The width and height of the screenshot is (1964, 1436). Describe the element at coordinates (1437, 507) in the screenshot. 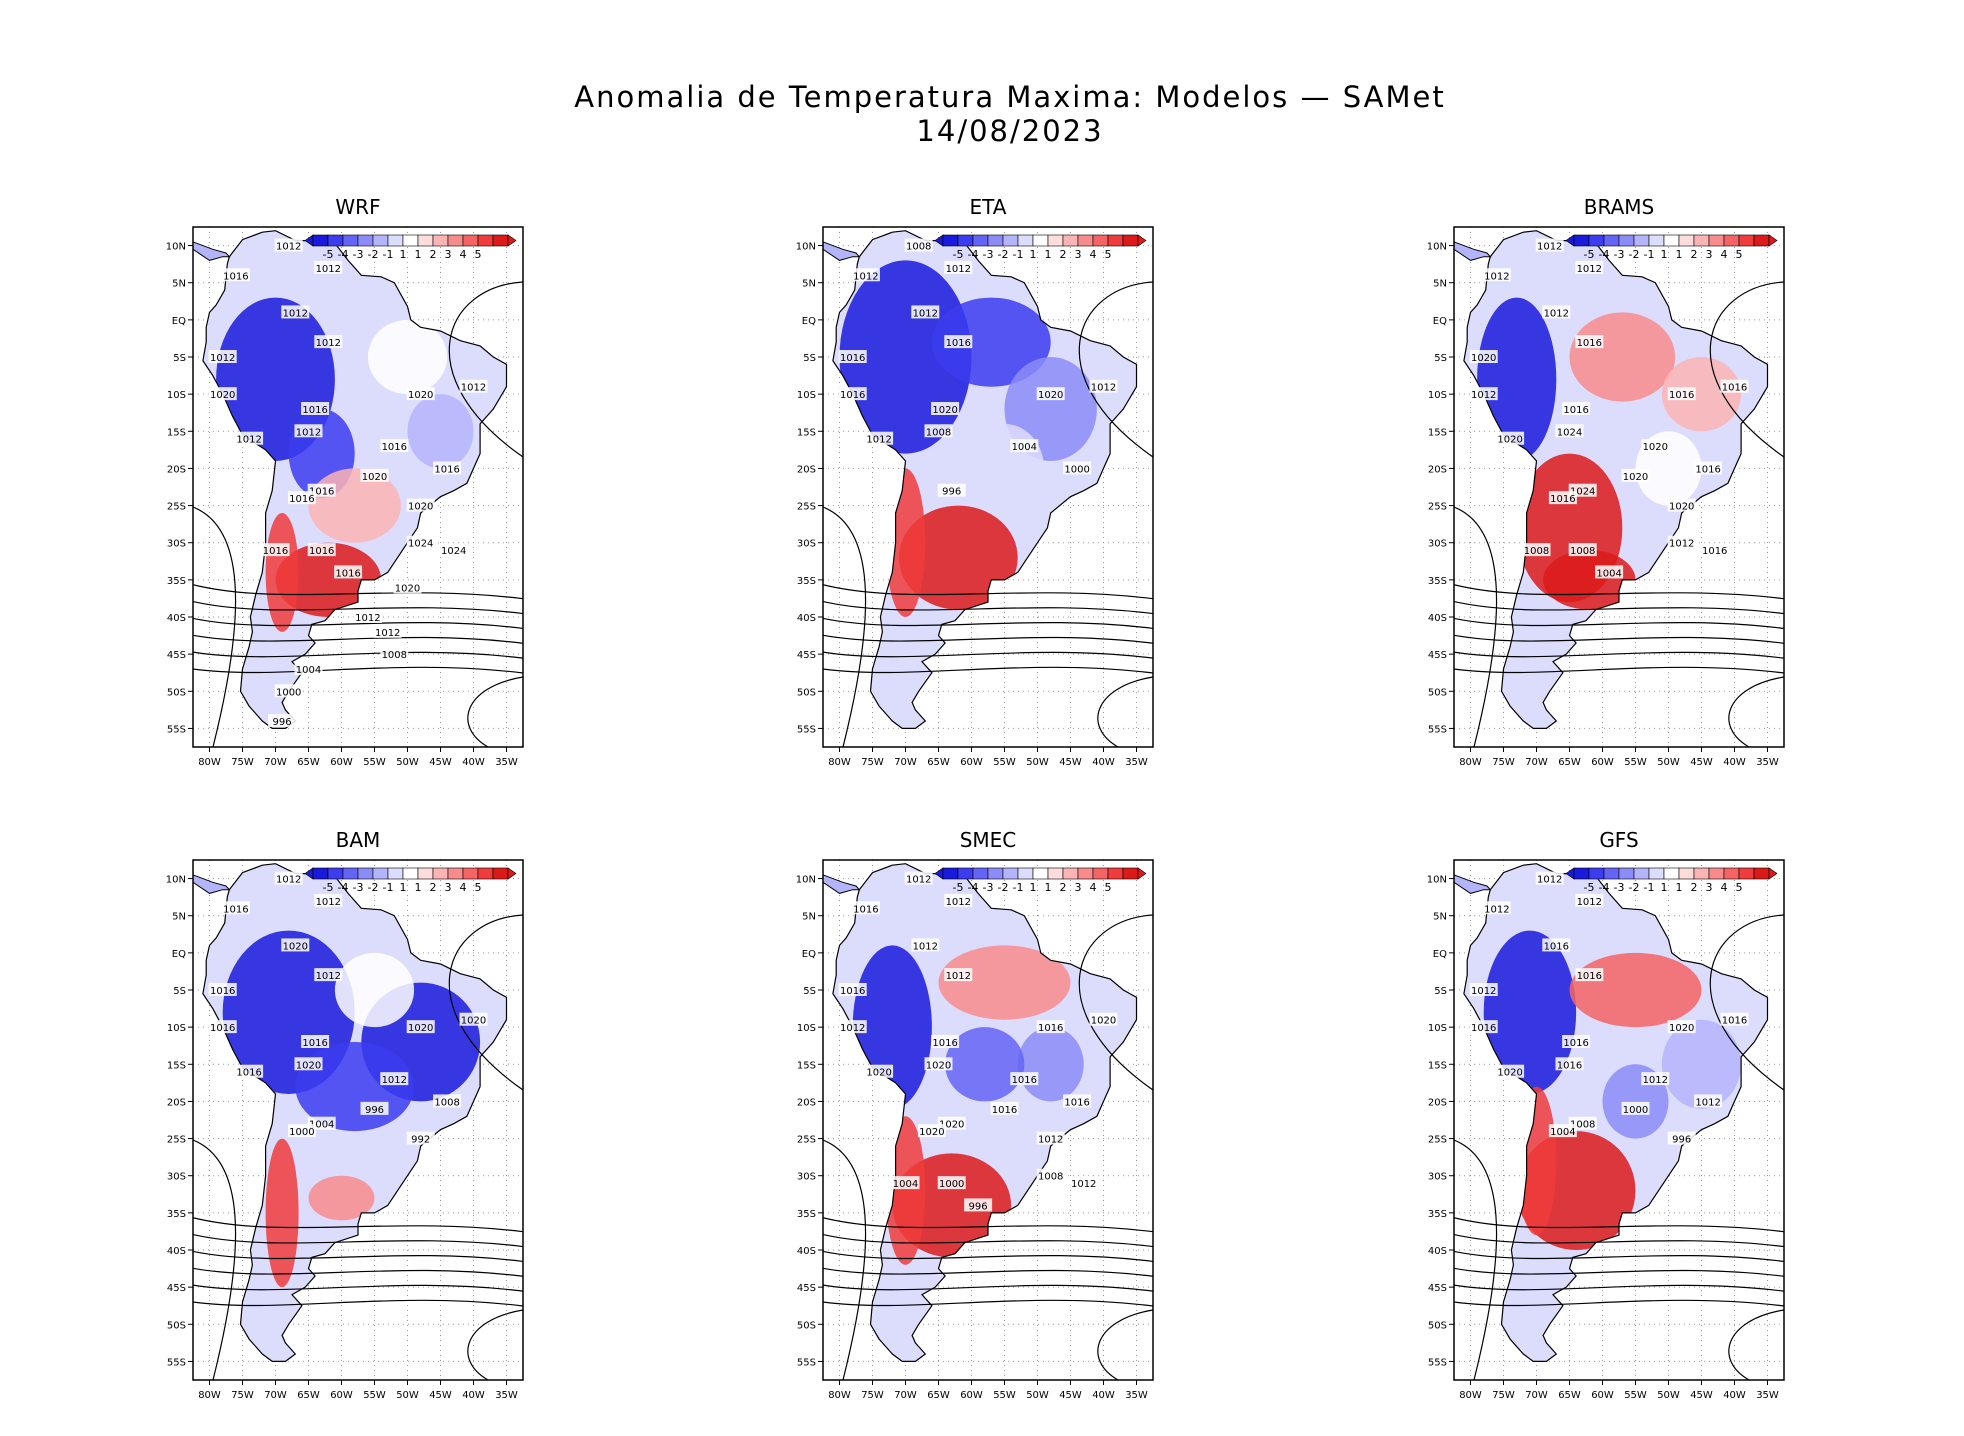

I see `lat-tick-label: 25S` at that location.